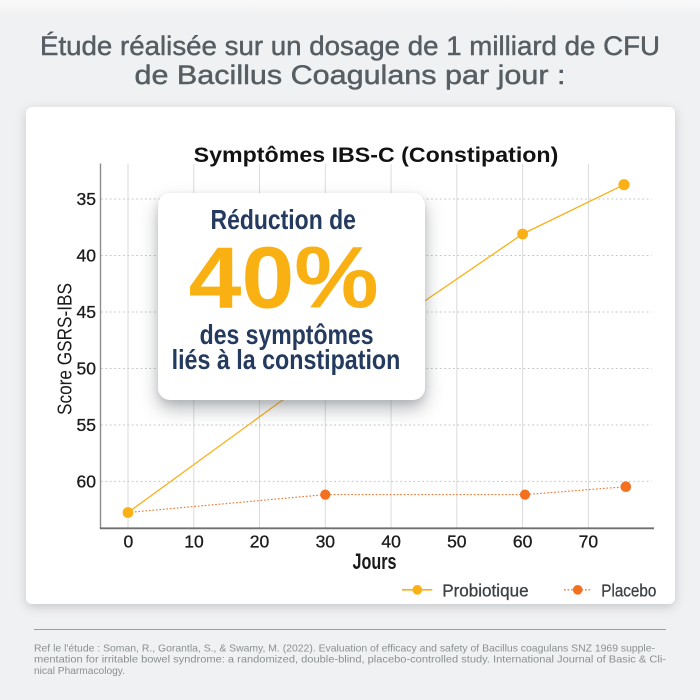 This screenshot has width=700, height=700. What do you see at coordinates (260, 542) in the screenshot?
I see `svg-text: 20` at bounding box center [260, 542].